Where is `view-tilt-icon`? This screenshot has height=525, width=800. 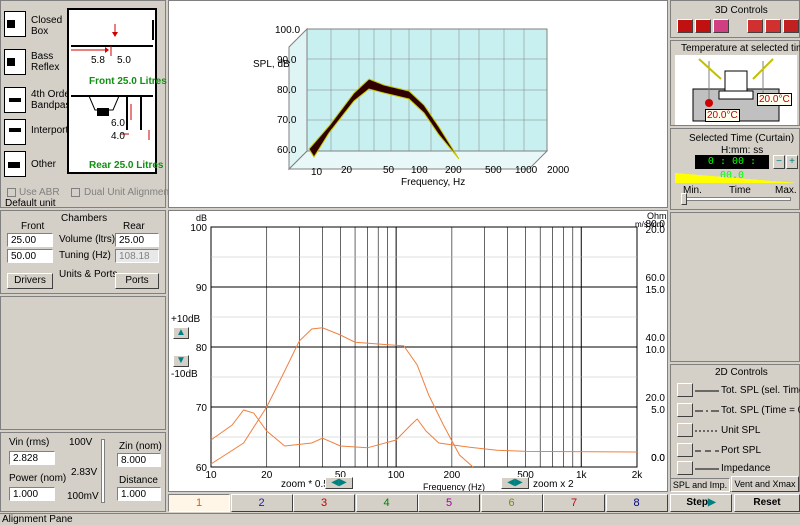
view-tilt-icon is located at coordinates (721, 26).